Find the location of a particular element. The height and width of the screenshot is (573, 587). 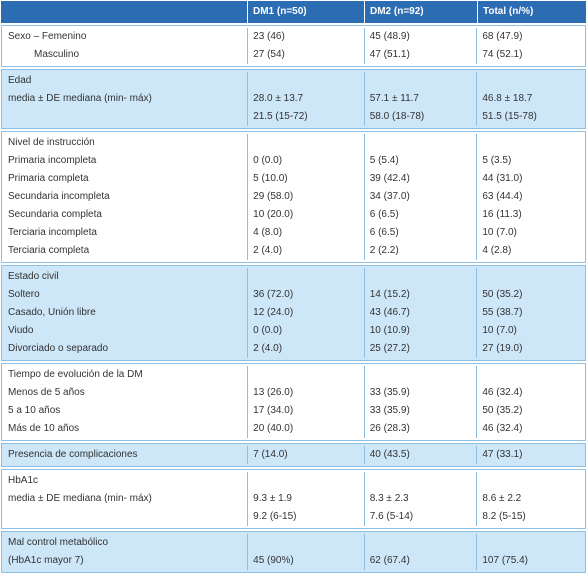

cell: 47 (33.1) is located at coordinates (530, 455).